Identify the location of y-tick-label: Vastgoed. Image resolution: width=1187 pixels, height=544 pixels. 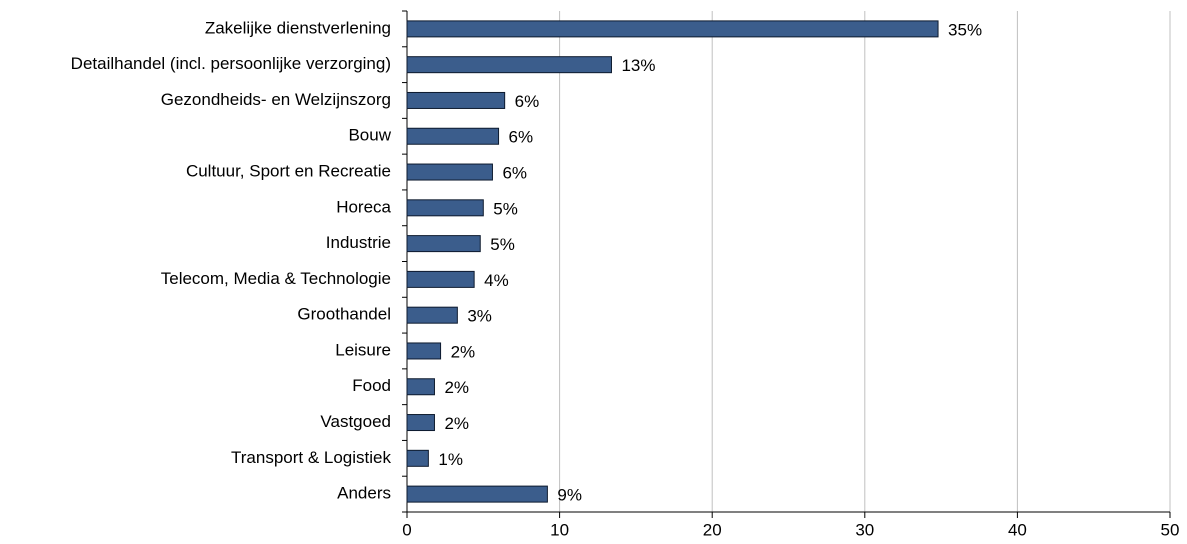
(355, 421).